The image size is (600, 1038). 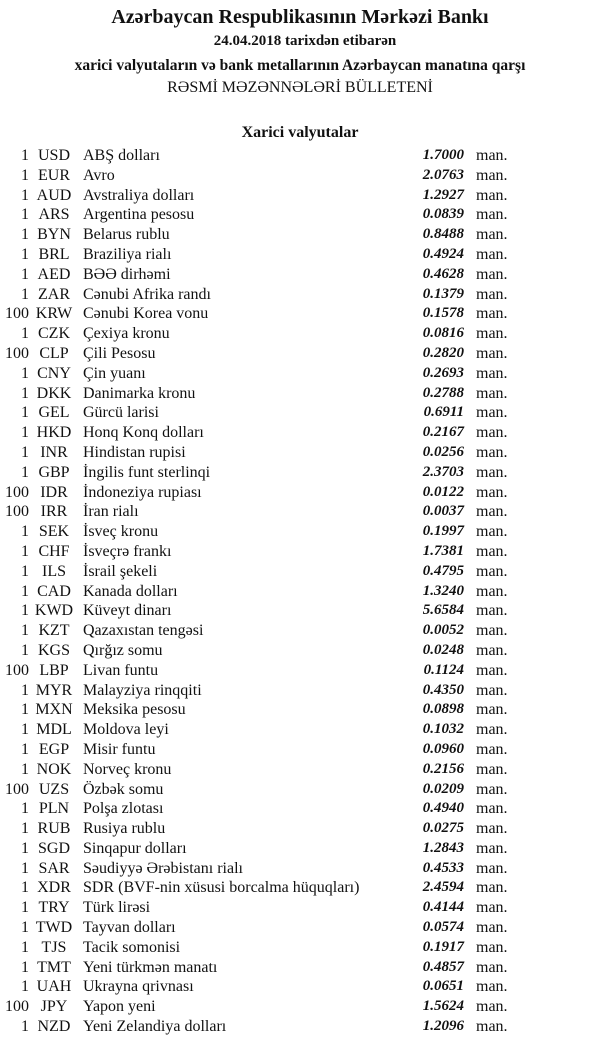 I want to click on currency-code: BRL, so click(x=54, y=254).